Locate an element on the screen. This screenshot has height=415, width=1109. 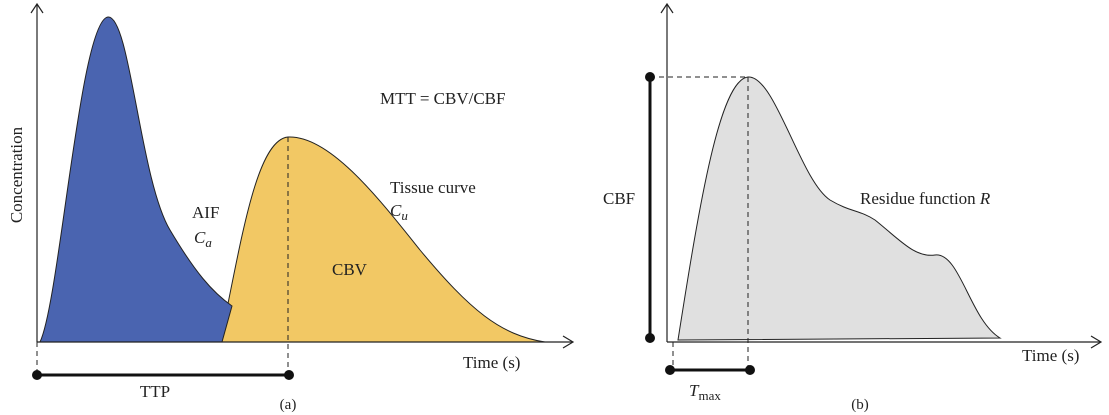
tissue-label: Tissue curve is located at coordinates (433, 187).